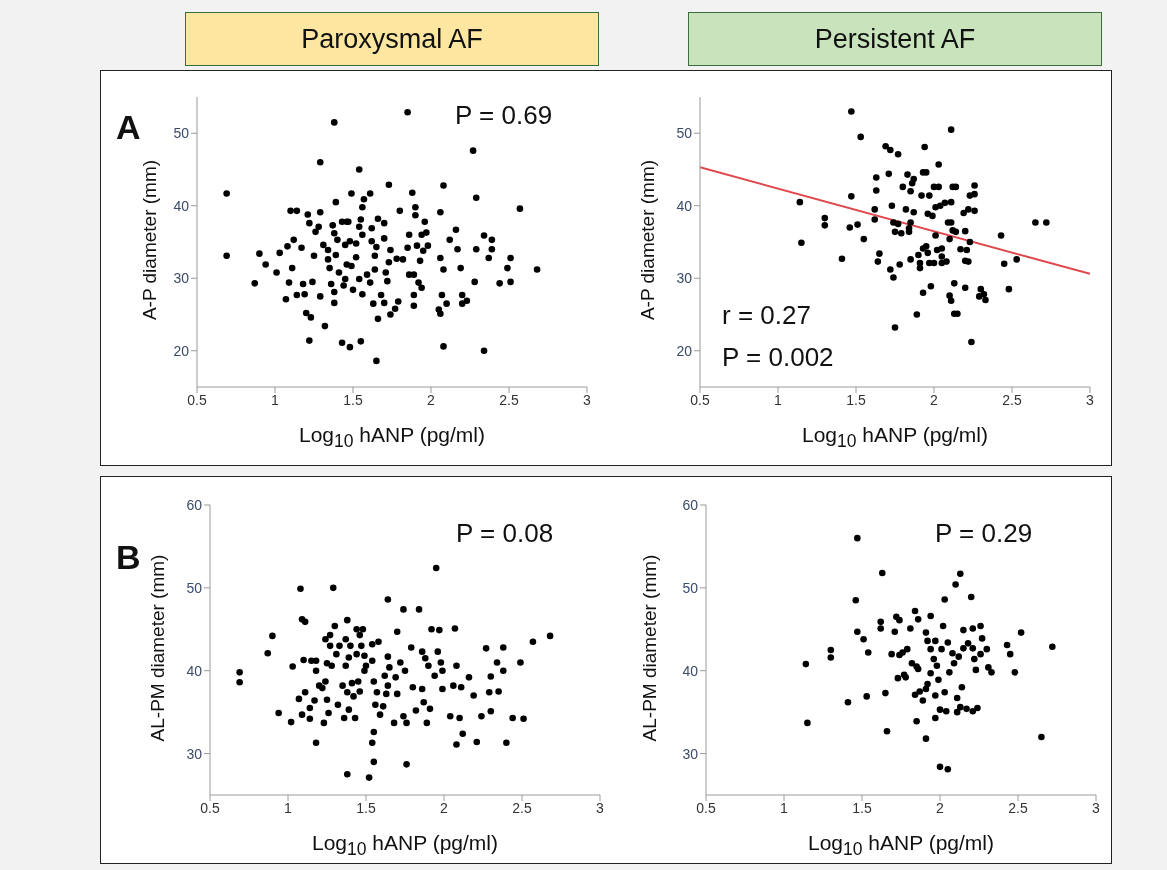  I want to click on chart-title: Persistent AF, so click(895, 39).